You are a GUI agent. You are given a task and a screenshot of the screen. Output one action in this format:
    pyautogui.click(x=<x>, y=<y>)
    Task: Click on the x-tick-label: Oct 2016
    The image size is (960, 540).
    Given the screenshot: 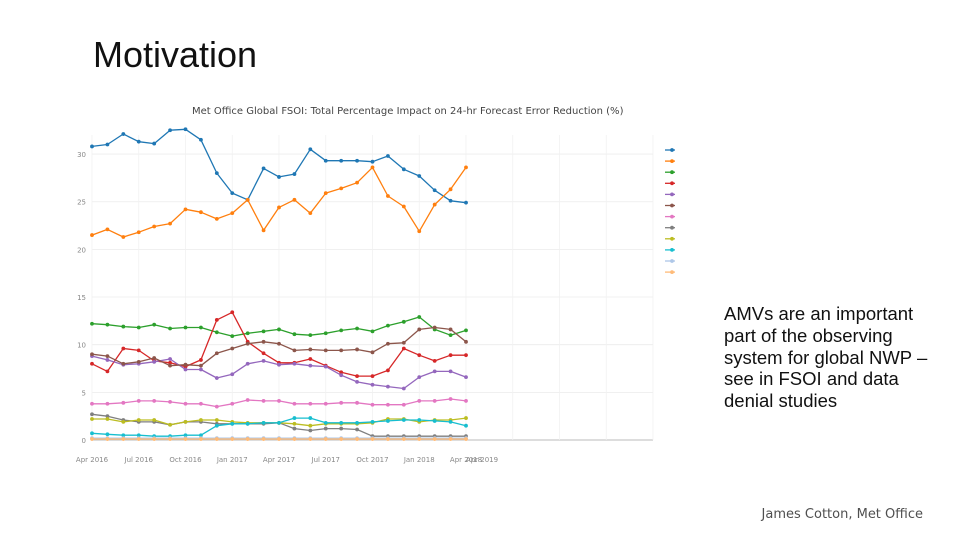 What is the action you would take?
    pyautogui.click(x=185, y=460)
    